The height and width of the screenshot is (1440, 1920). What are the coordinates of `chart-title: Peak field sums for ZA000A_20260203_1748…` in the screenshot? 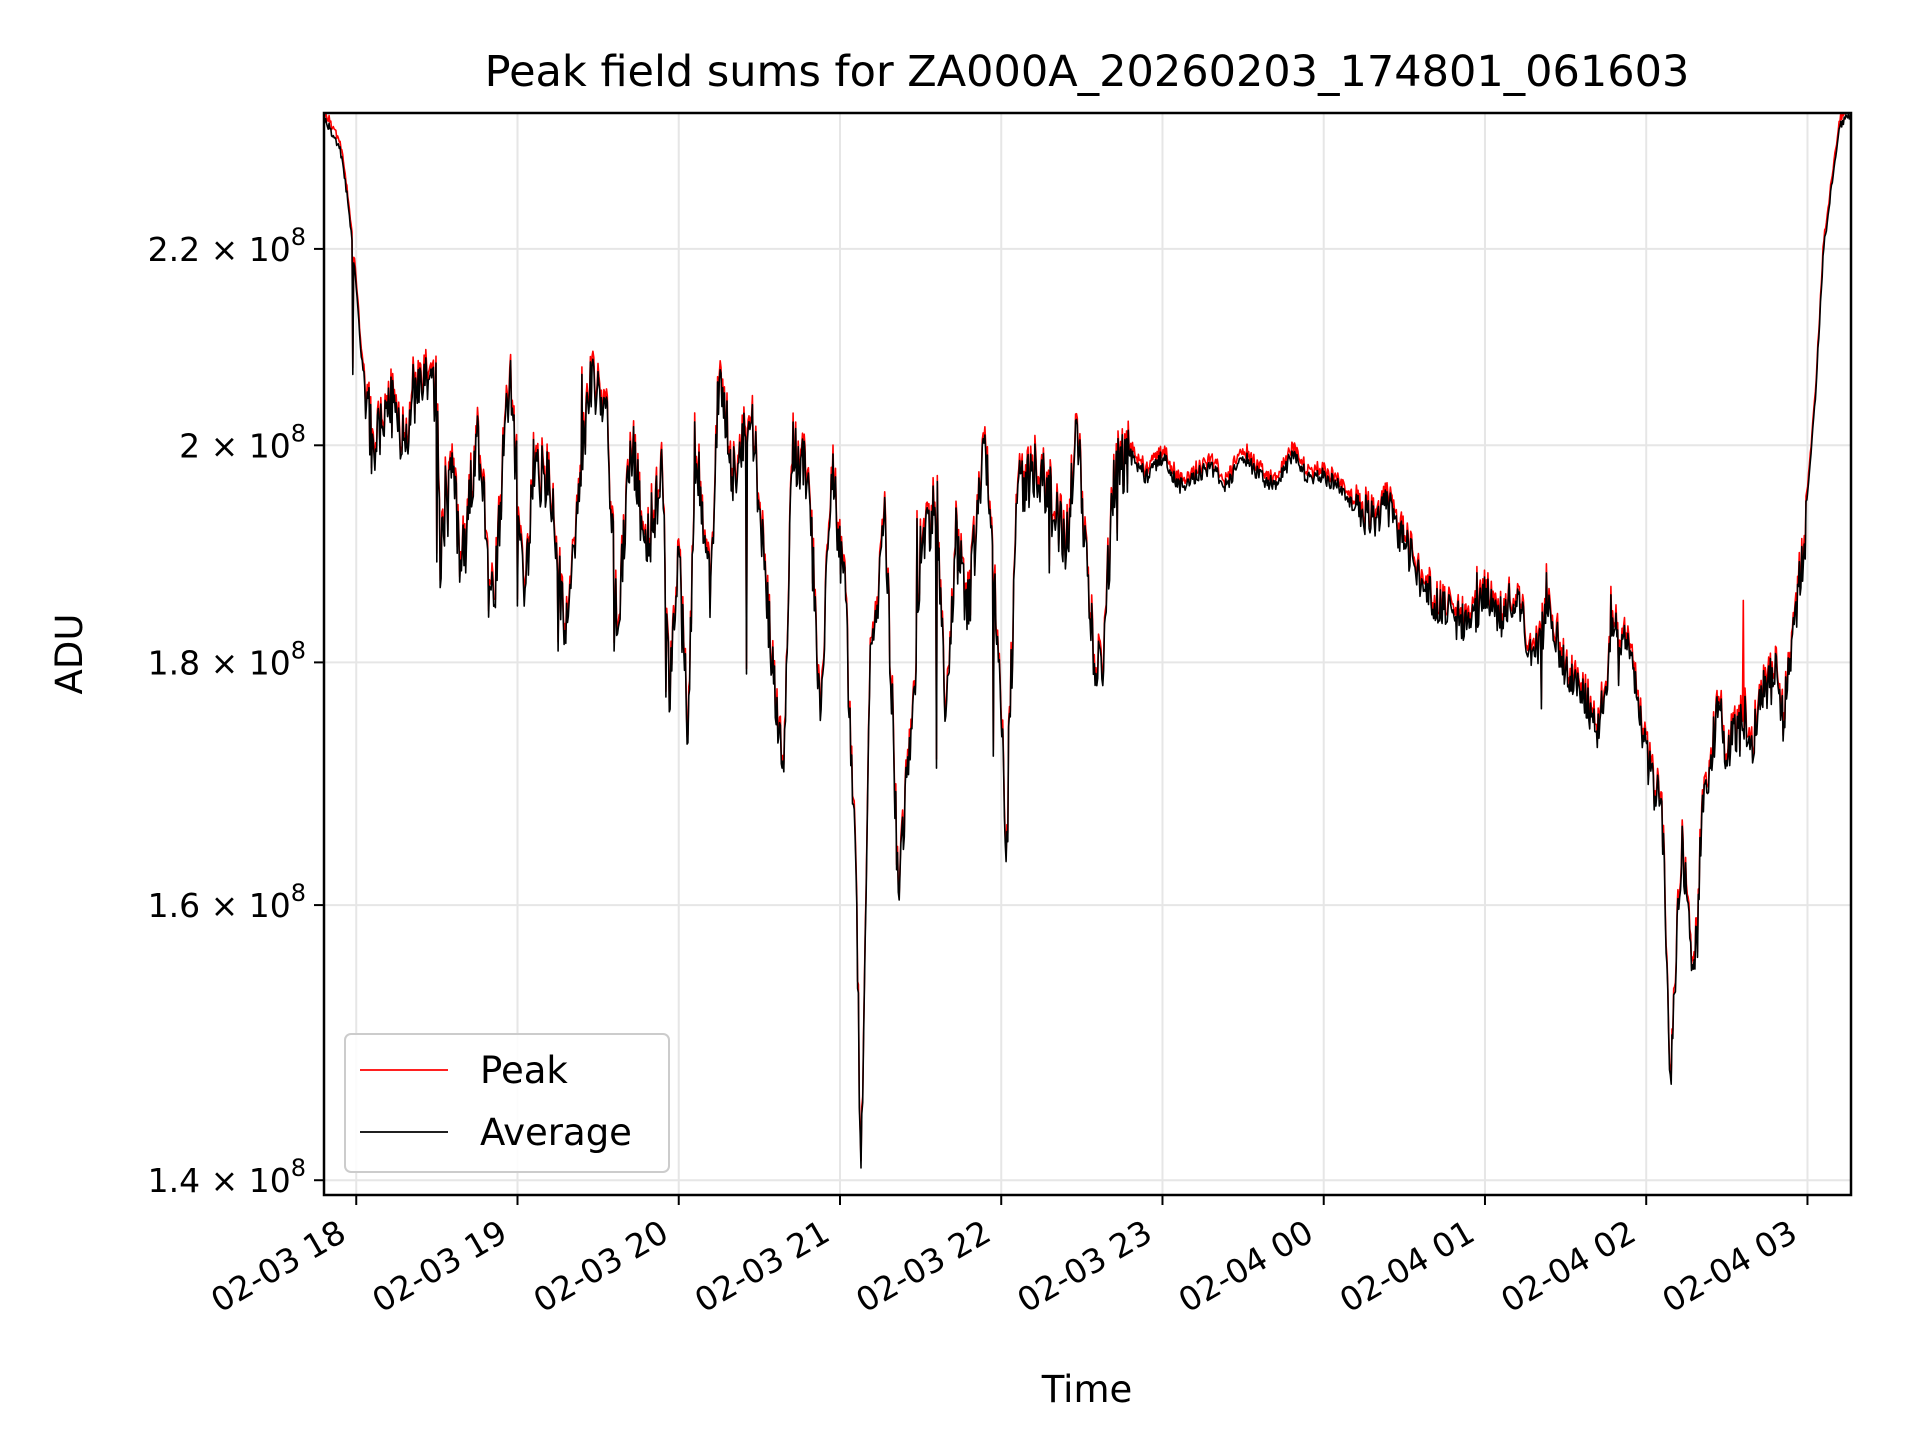 It's located at (1087, 72).